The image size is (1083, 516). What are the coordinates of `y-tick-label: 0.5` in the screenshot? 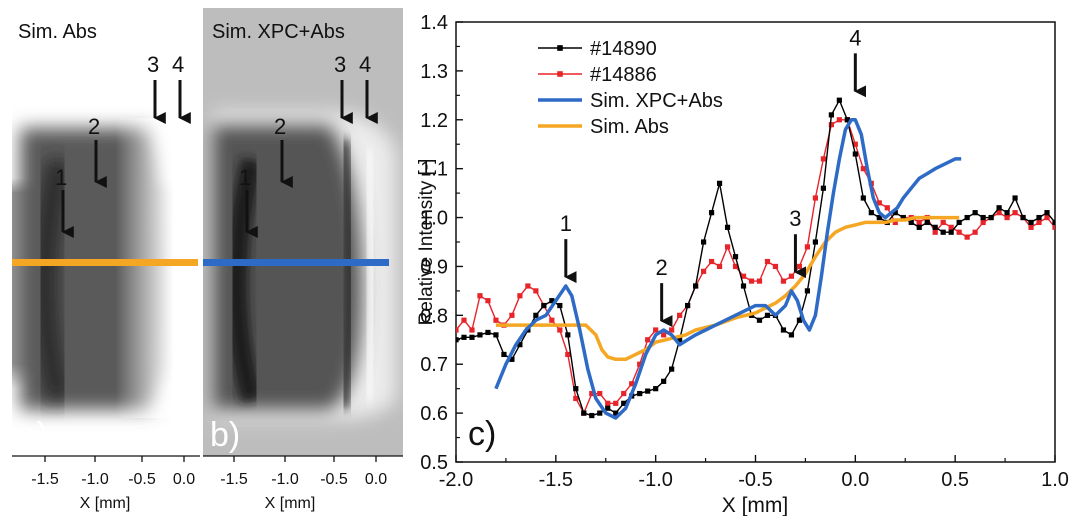 It's located at (434, 463).